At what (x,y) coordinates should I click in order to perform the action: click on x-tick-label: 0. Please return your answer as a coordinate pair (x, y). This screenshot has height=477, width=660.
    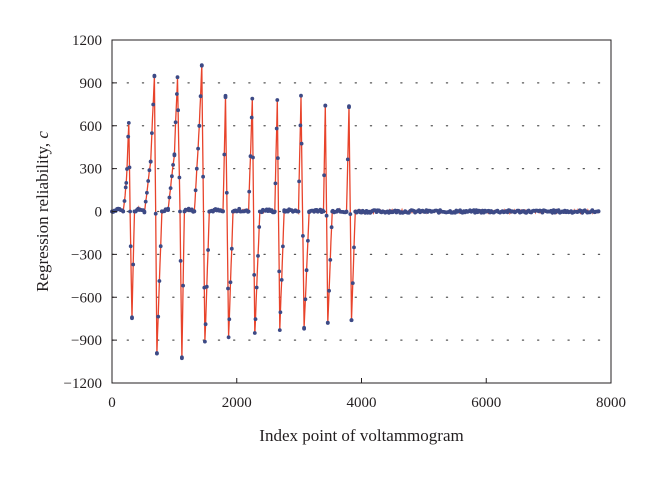
    Looking at the image, I should click on (112, 403).